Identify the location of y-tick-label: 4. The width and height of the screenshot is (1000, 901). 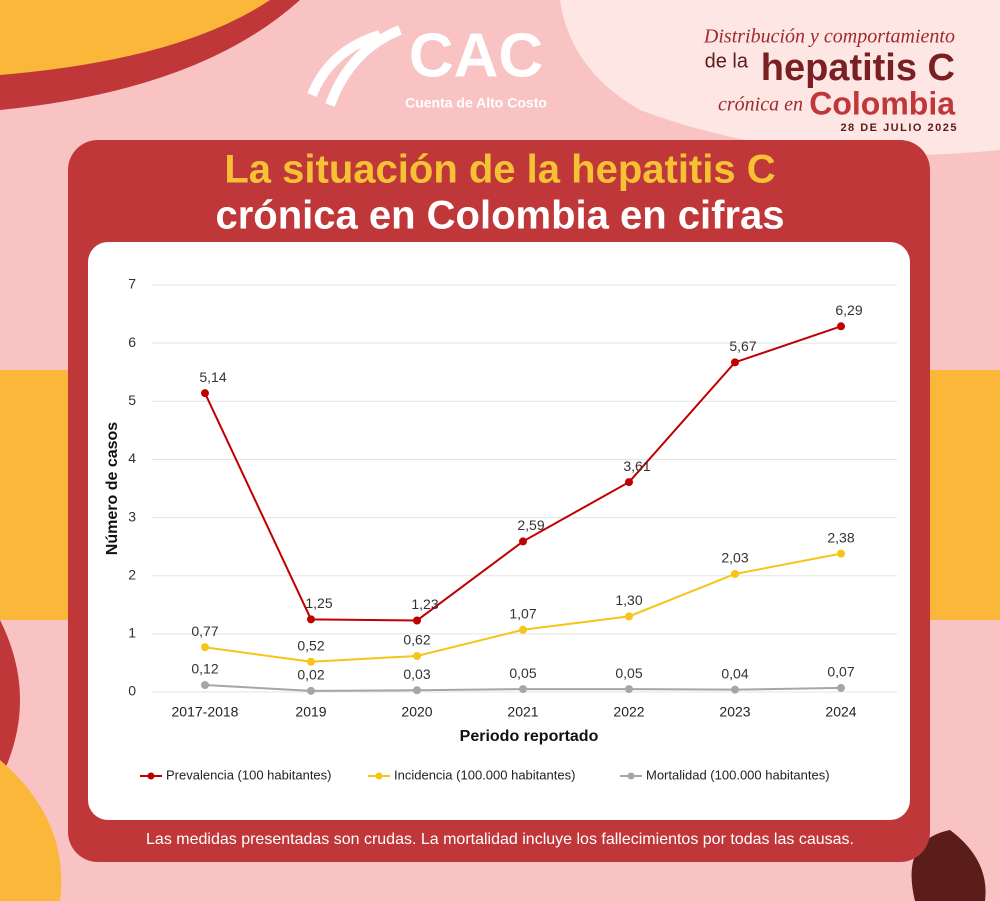
(132, 458).